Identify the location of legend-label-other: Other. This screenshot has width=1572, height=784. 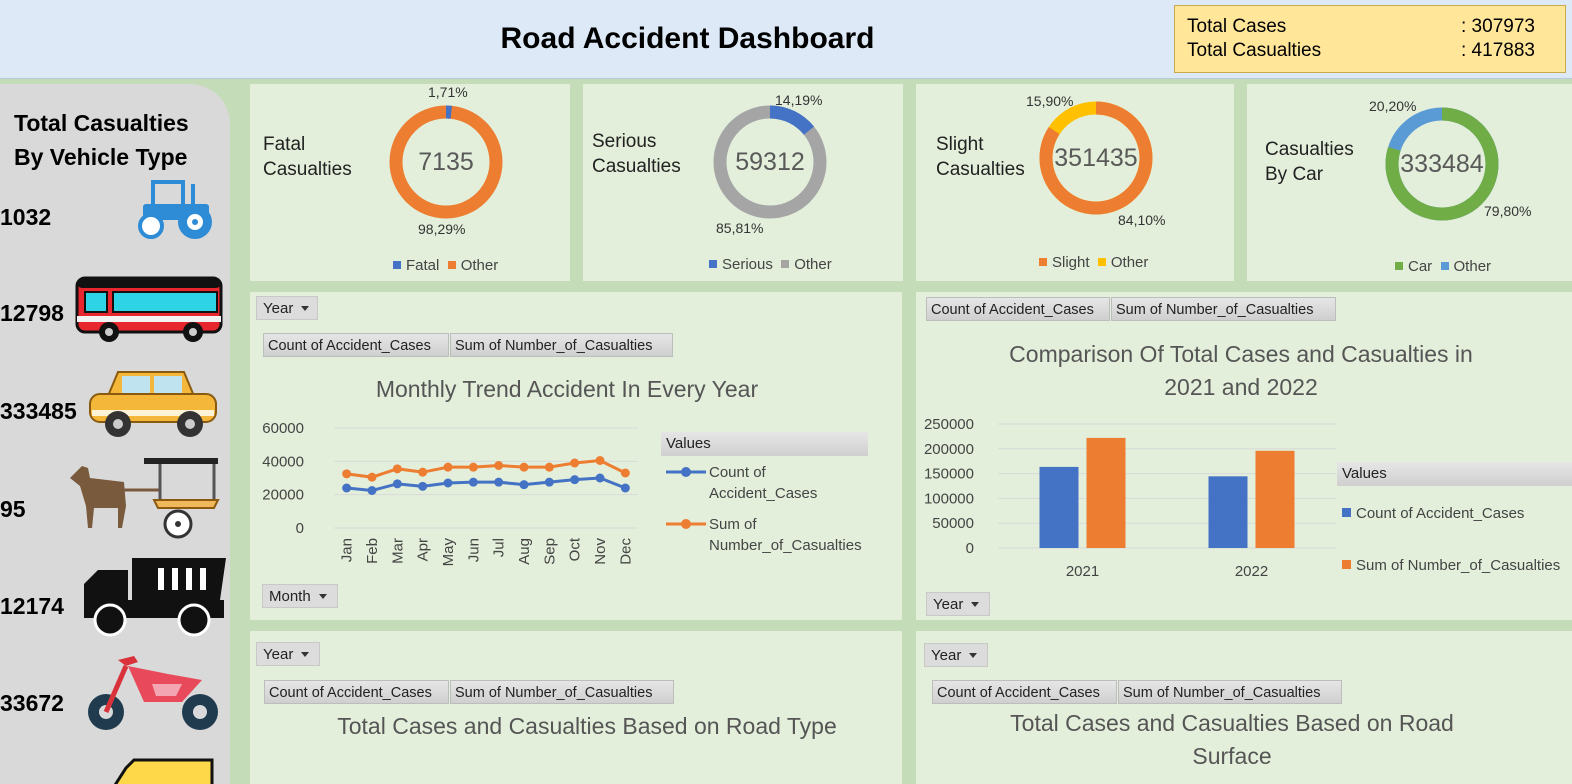
(1472, 266).